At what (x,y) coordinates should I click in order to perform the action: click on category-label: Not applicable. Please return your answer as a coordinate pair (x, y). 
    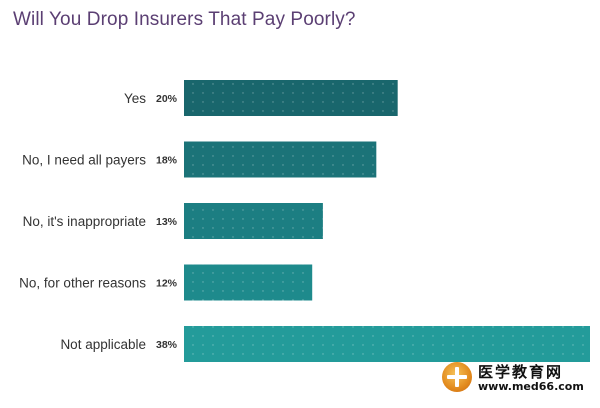
    Looking at the image, I should click on (103, 344).